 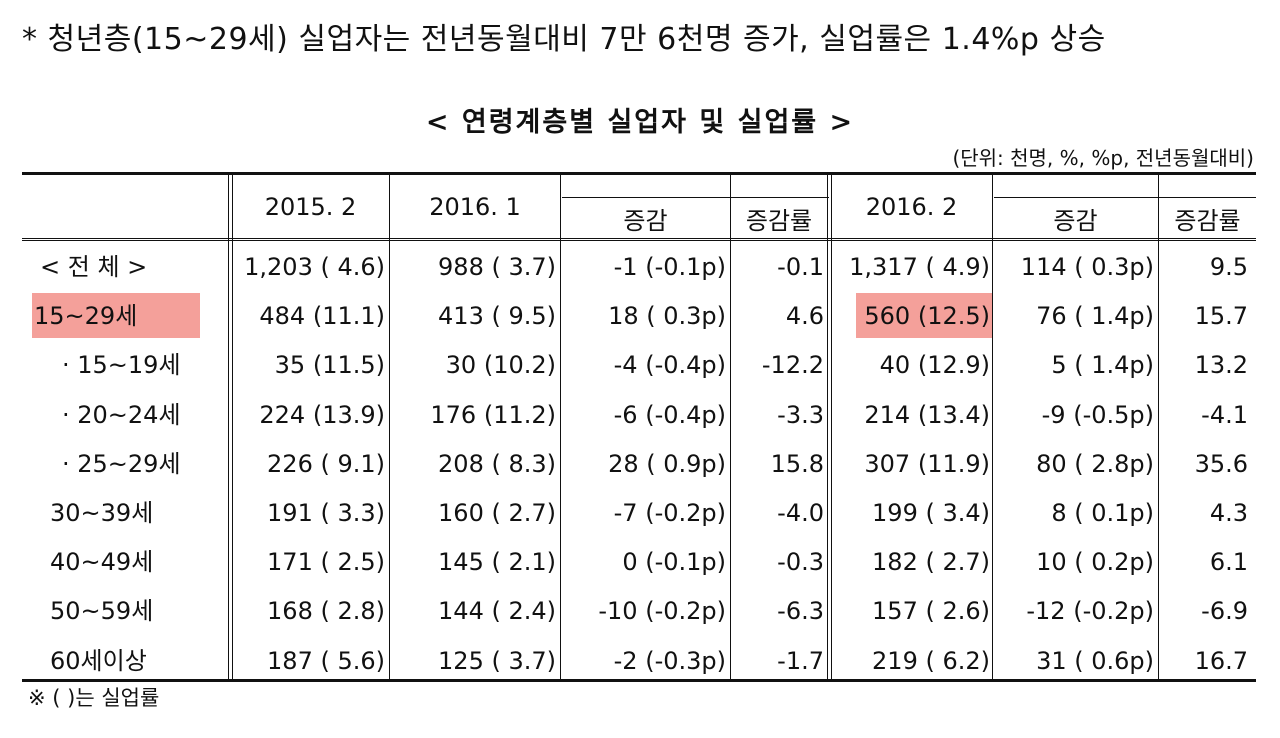 I want to click on cell-rate2: -4.1, so click(x=1224, y=414).